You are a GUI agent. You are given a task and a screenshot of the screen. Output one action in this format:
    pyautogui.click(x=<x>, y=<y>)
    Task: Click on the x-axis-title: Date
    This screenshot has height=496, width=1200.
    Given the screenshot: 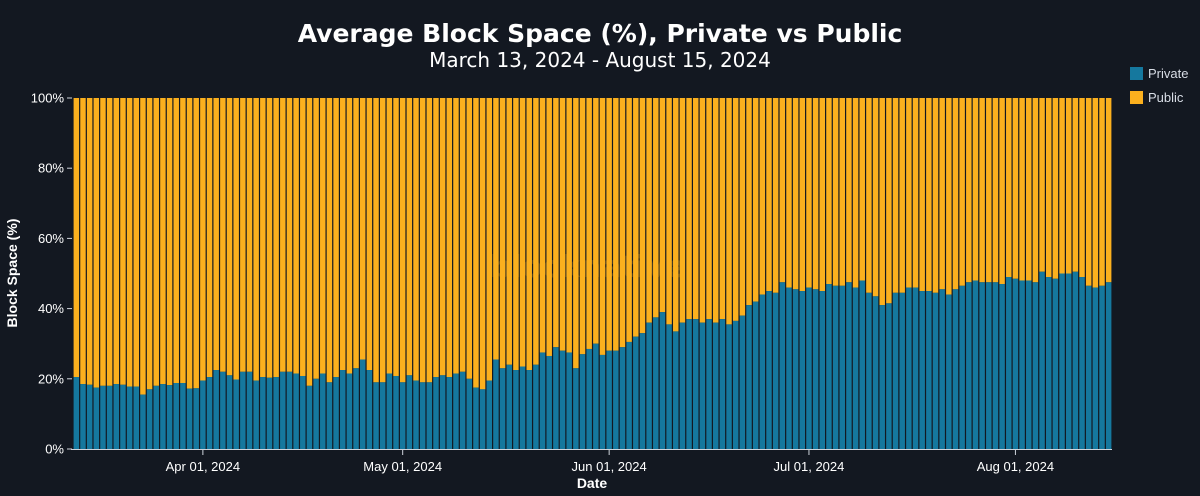 What is the action you would take?
    pyautogui.click(x=592, y=483)
    